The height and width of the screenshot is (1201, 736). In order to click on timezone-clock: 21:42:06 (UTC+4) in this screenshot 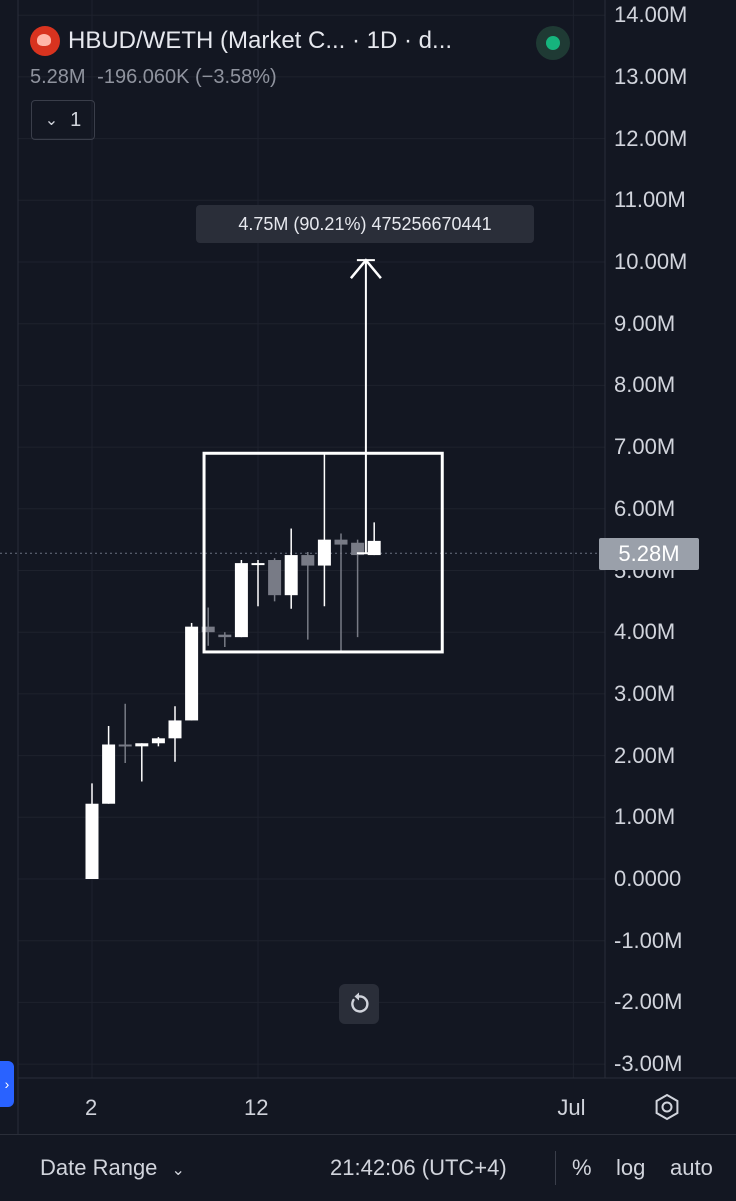, I will do `click(418, 1167)`.